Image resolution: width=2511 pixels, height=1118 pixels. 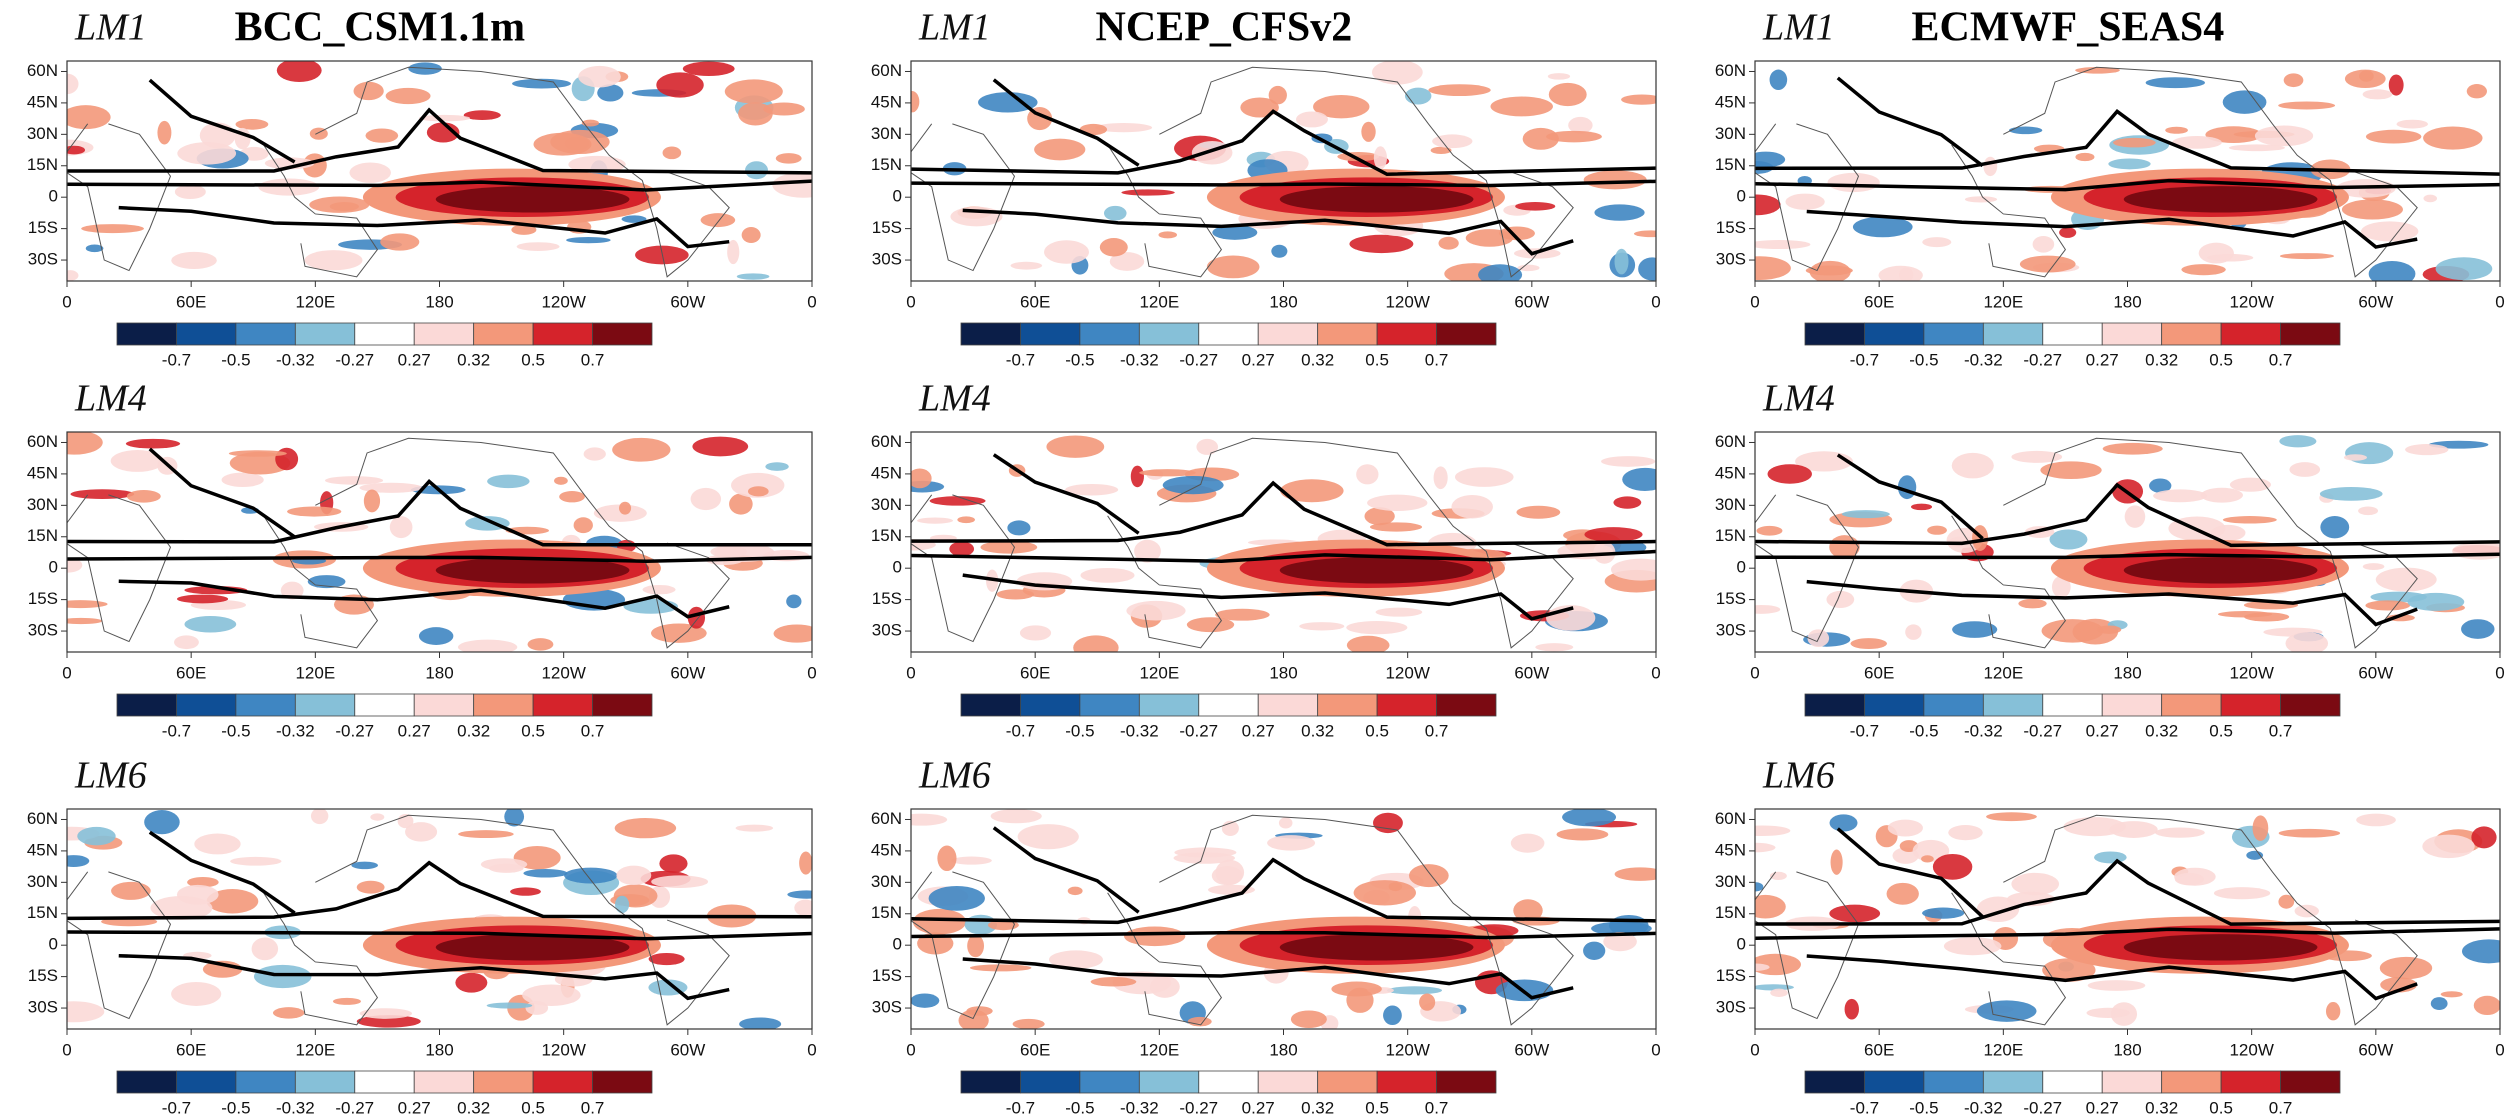 What do you see at coordinates (315, 301) in the screenshot?
I see `x-tick-label: 120E` at bounding box center [315, 301].